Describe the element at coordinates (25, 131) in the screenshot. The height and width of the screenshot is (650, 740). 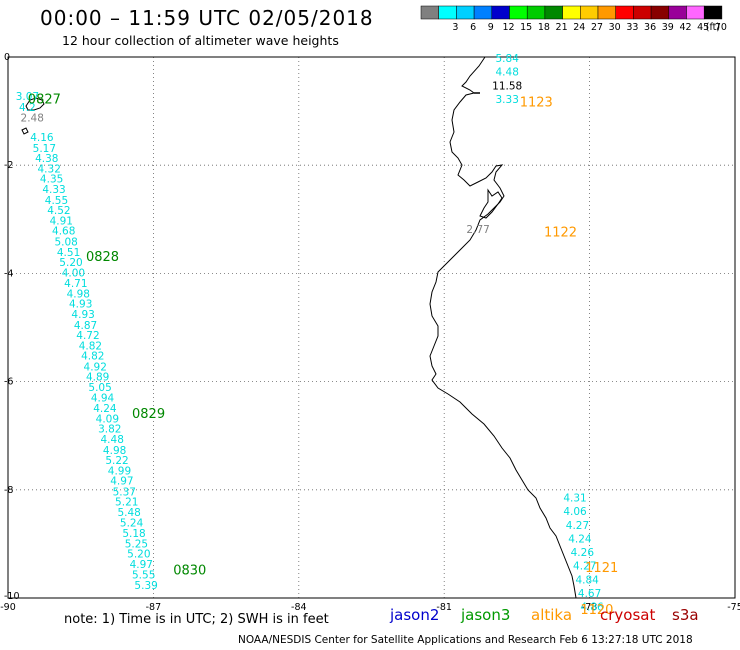
I see `island-galapagos-south` at that location.